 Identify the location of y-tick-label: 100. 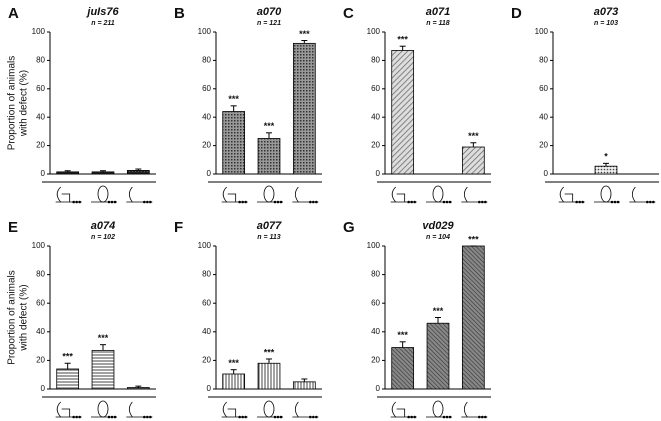
(374, 31).